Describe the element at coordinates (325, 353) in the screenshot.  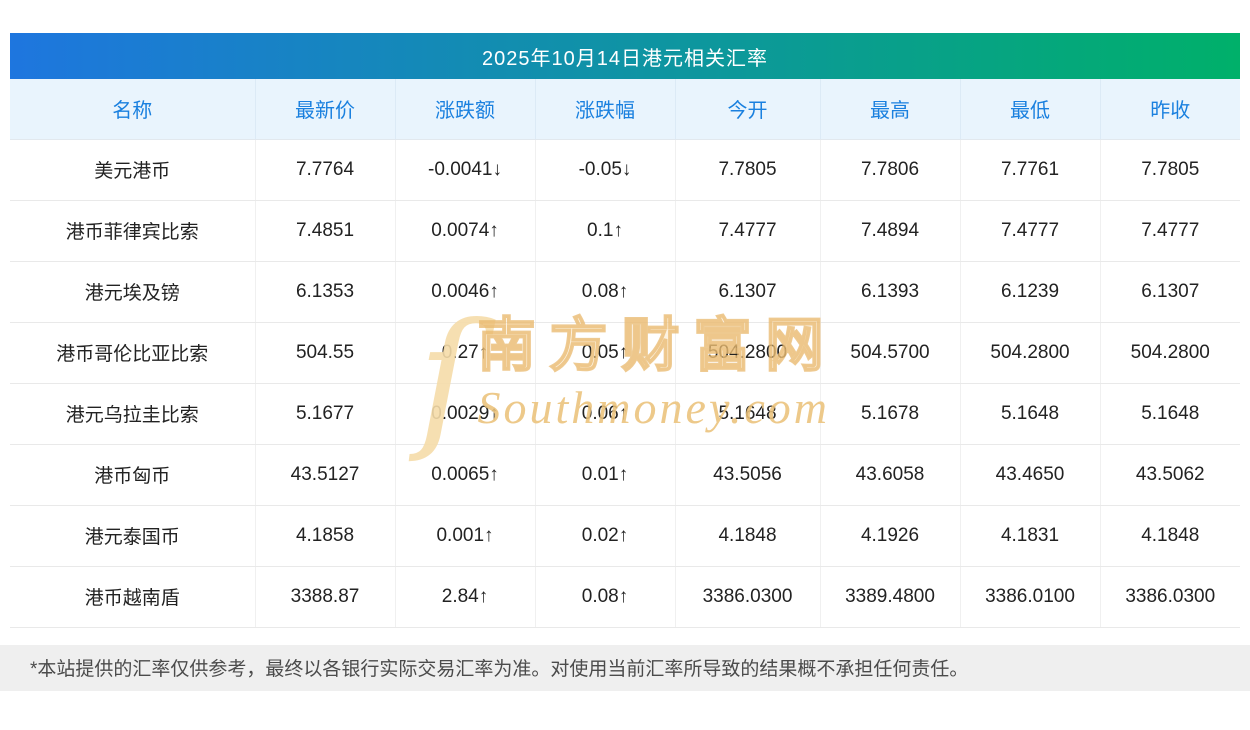
I see `cell-latest: 504.55` at that location.